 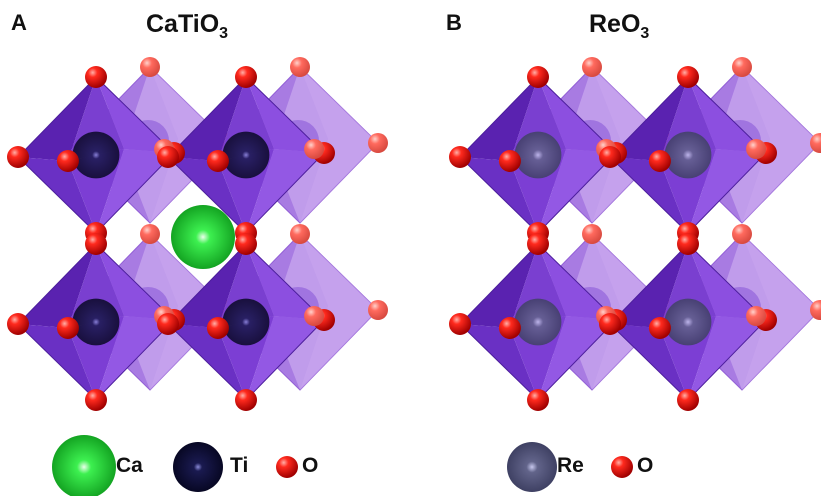 What do you see at coordinates (342, 465) in the screenshot?
I see `legend-icons` at bounding box center [342, 465].